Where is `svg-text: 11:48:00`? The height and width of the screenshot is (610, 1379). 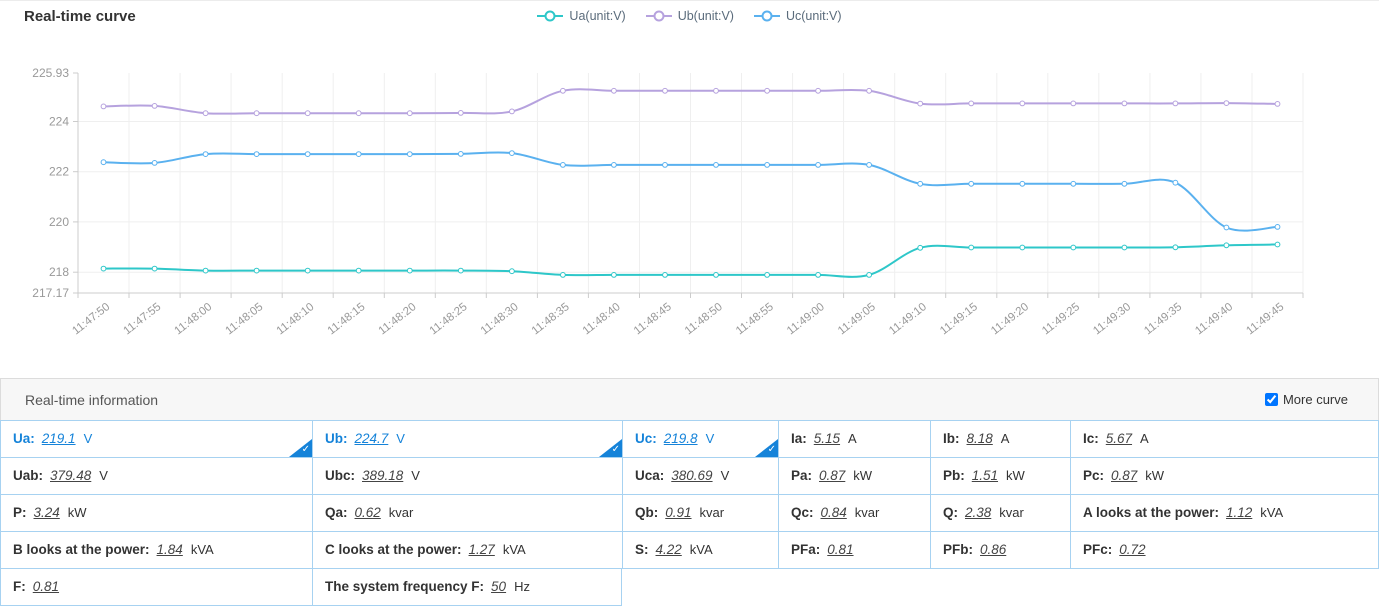 svg-text: 11:48:00 is located at coordinates (193, 319).